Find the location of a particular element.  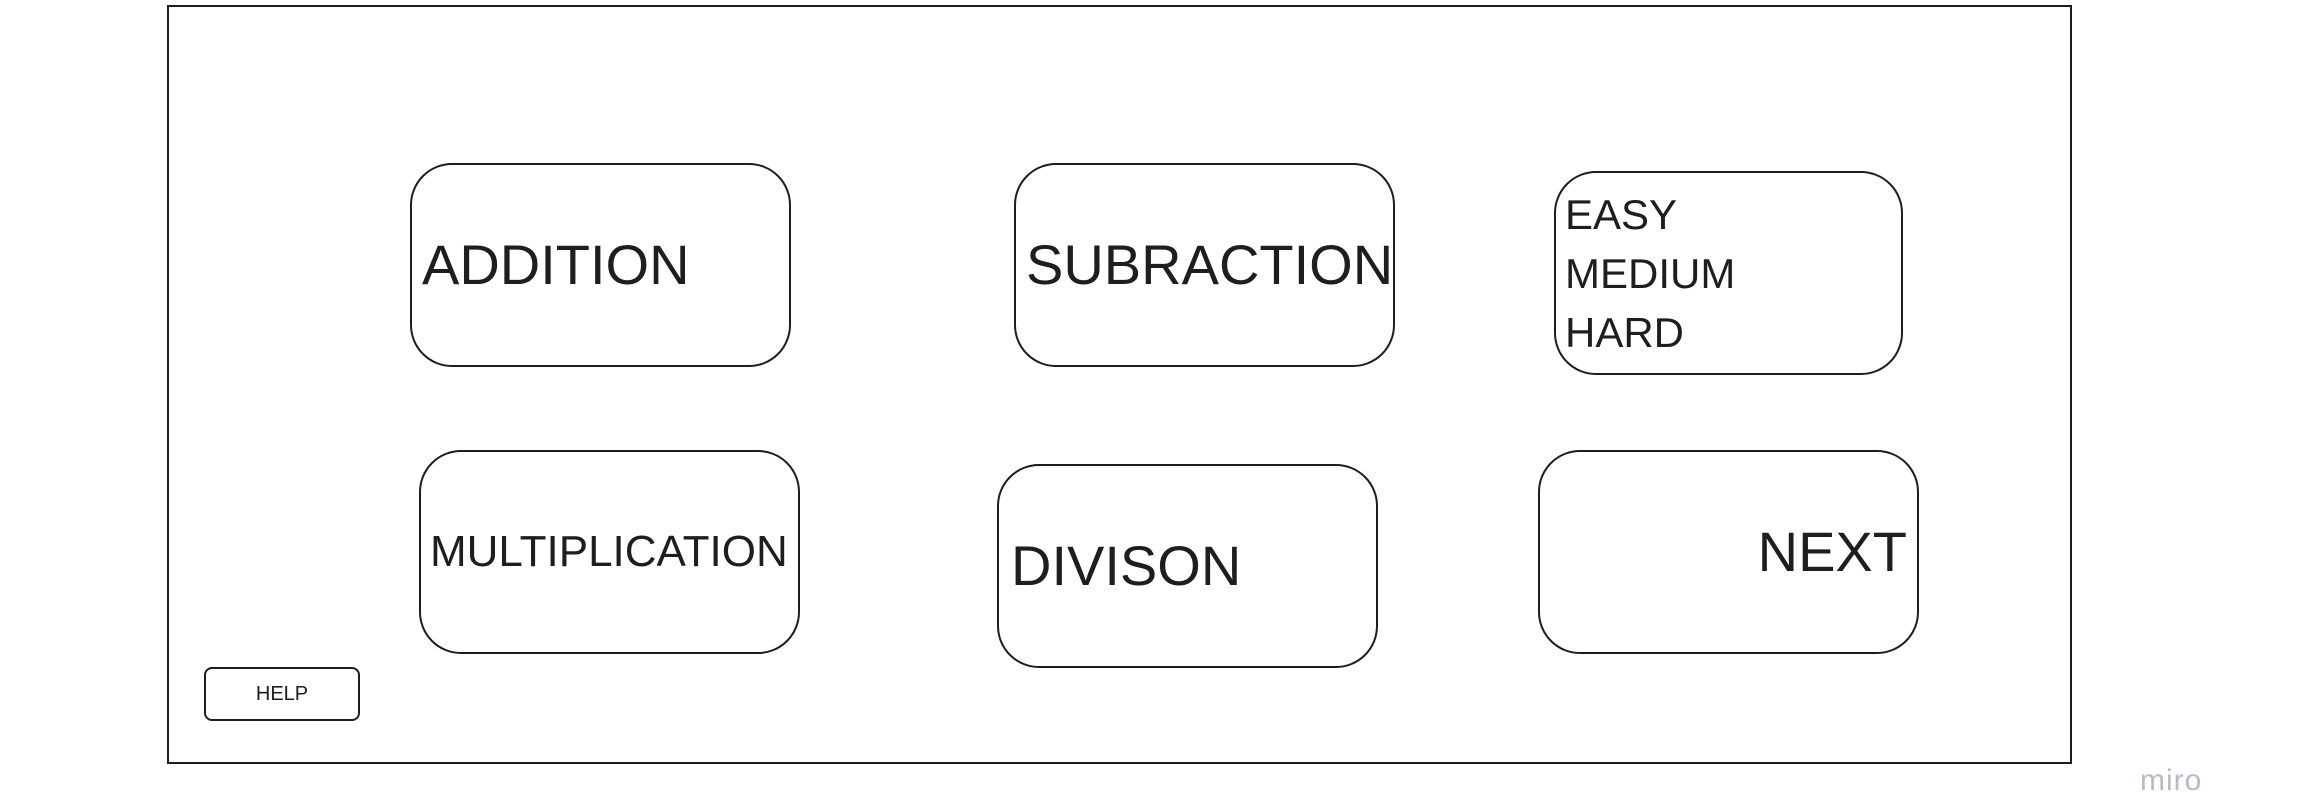

difficulty-selector: EASY MEDIUM HARD is located at coordinates (1728, 273).